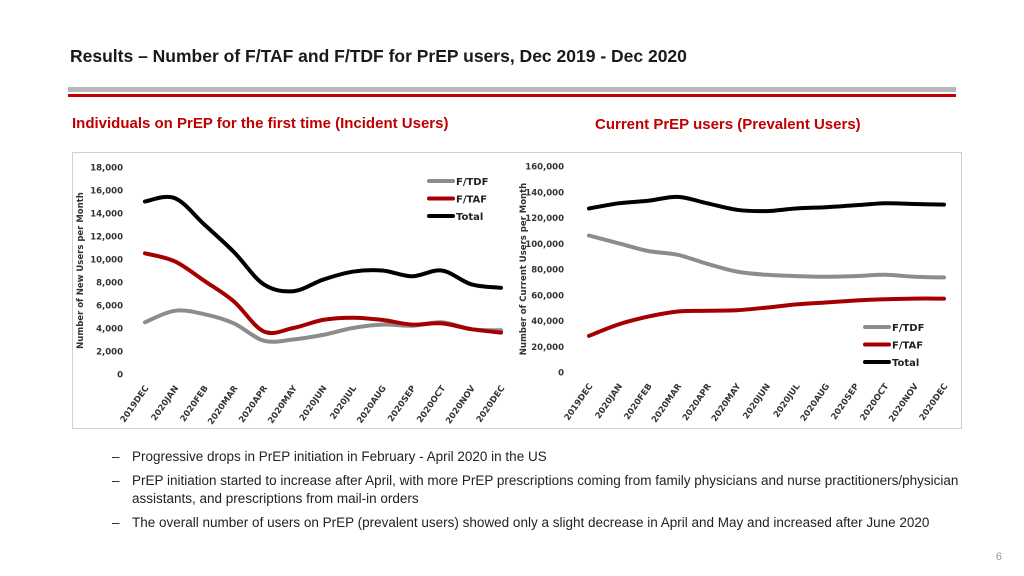 The width and height of the screenshot is (1024, 576). What do you see at coordinates (109, 307) in the screenshot?
I see `y-tick-label: 6,000` at bounding box center [109, 307].